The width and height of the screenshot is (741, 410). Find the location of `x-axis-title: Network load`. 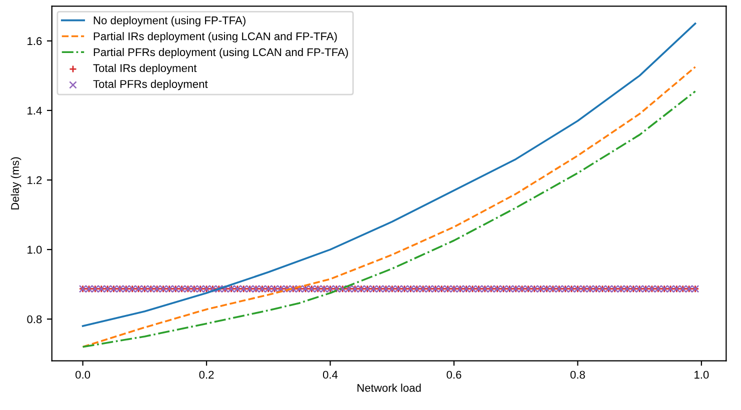

x-axis-title: Network load is located at coordinates (389, 388).